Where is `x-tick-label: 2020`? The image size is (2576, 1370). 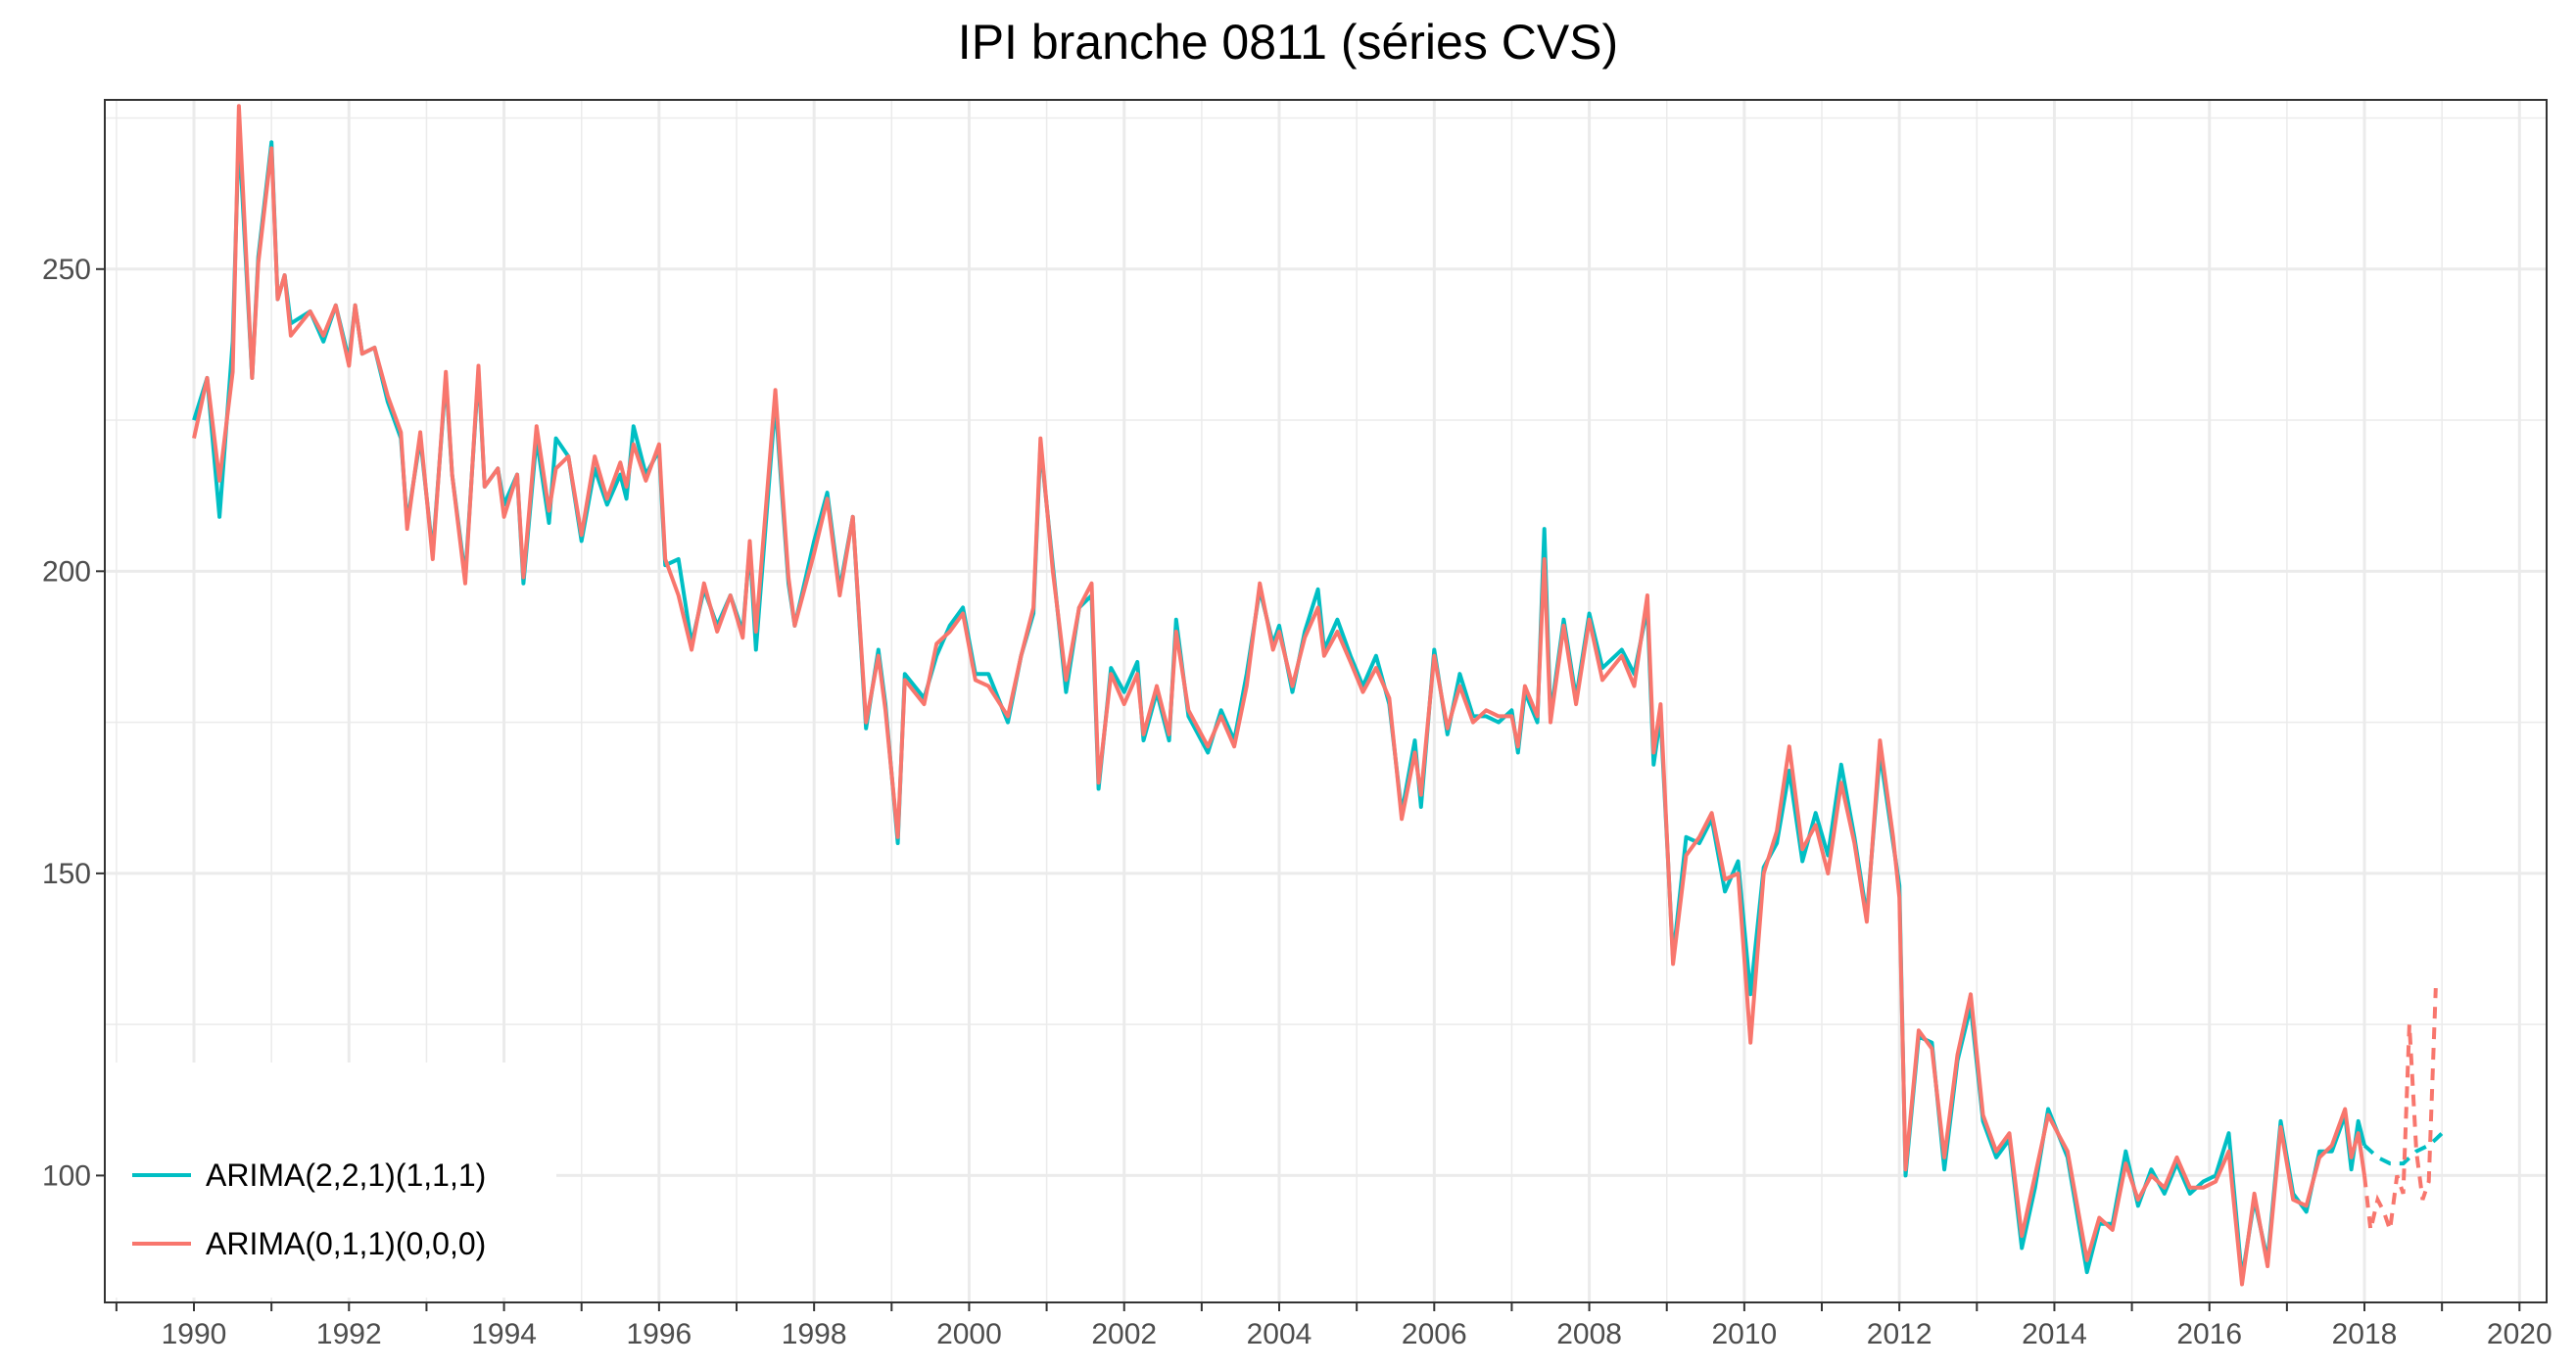 x-tick-label: 2020 is located at coordinates (2519, 1334).